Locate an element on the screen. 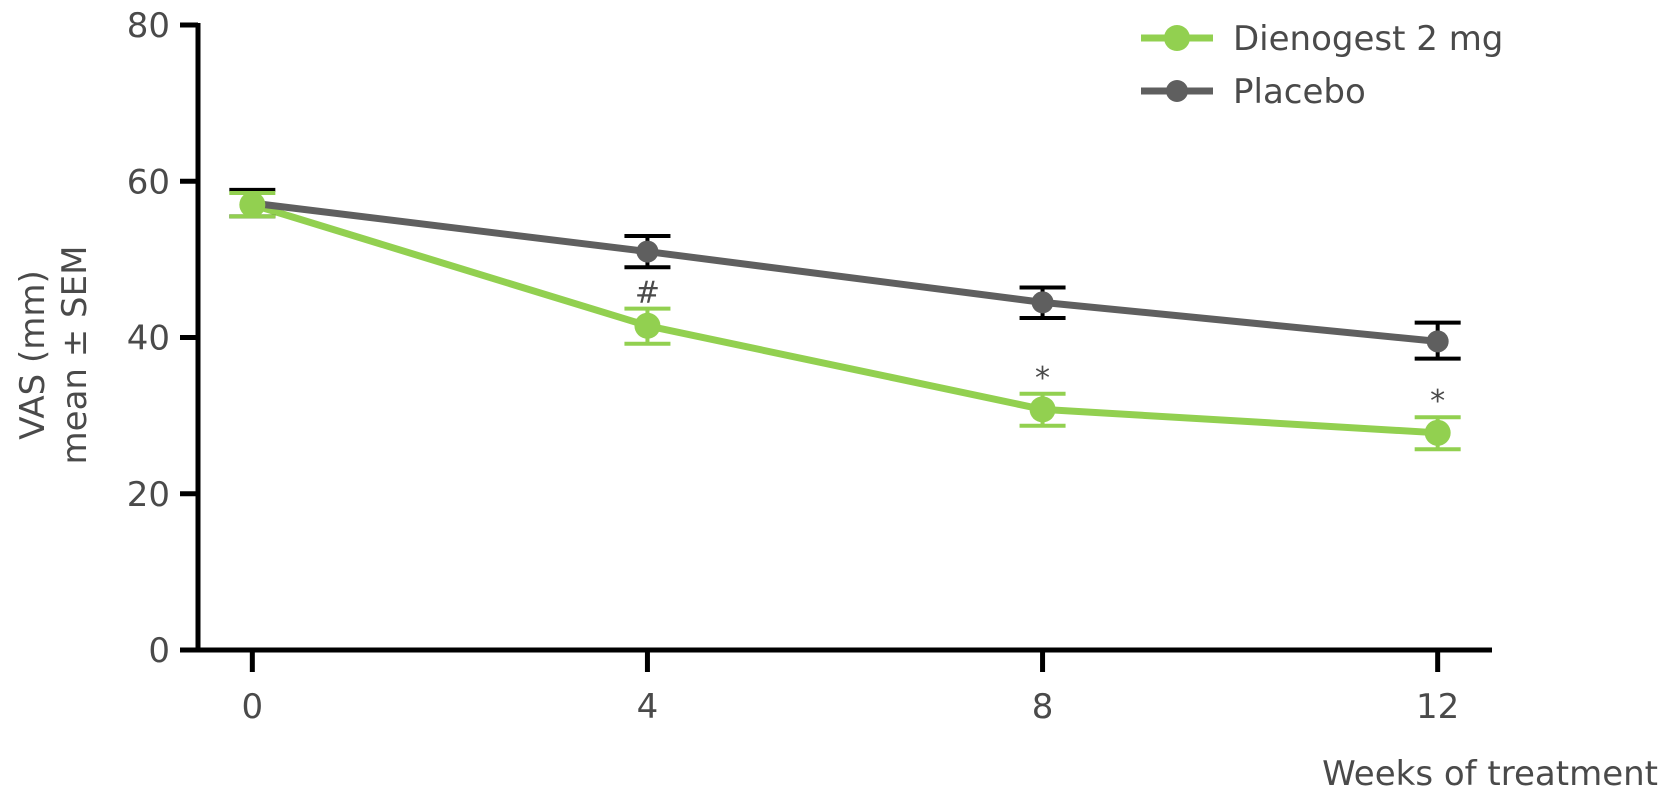 The height and width of the screenshot is (787, 1673). legend-entry-1: Placebo is located at coordinates (1253, 92).